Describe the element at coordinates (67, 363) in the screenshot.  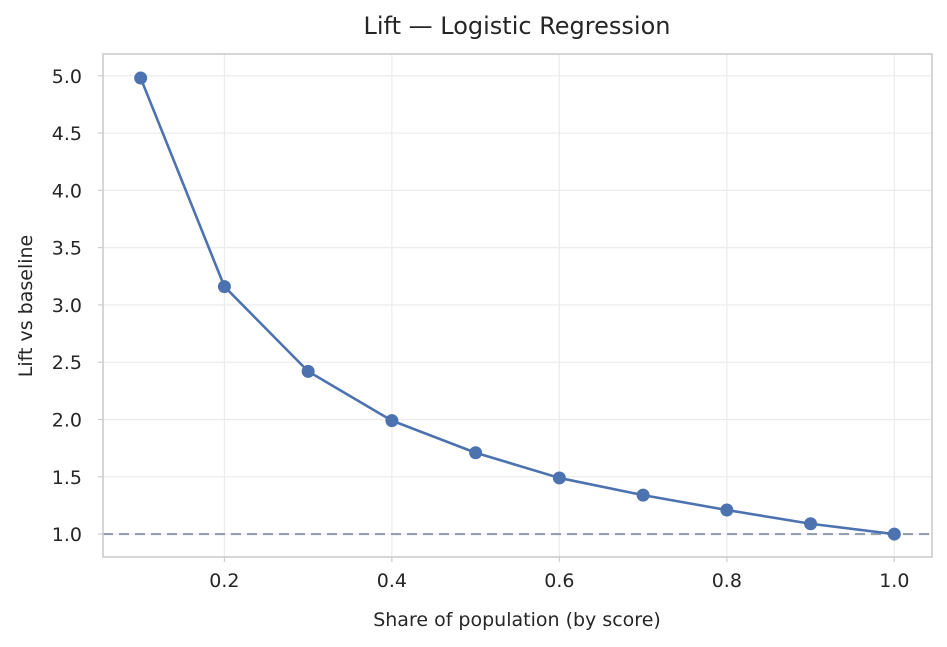
I see `y-tick-label: 2.5` at that location.